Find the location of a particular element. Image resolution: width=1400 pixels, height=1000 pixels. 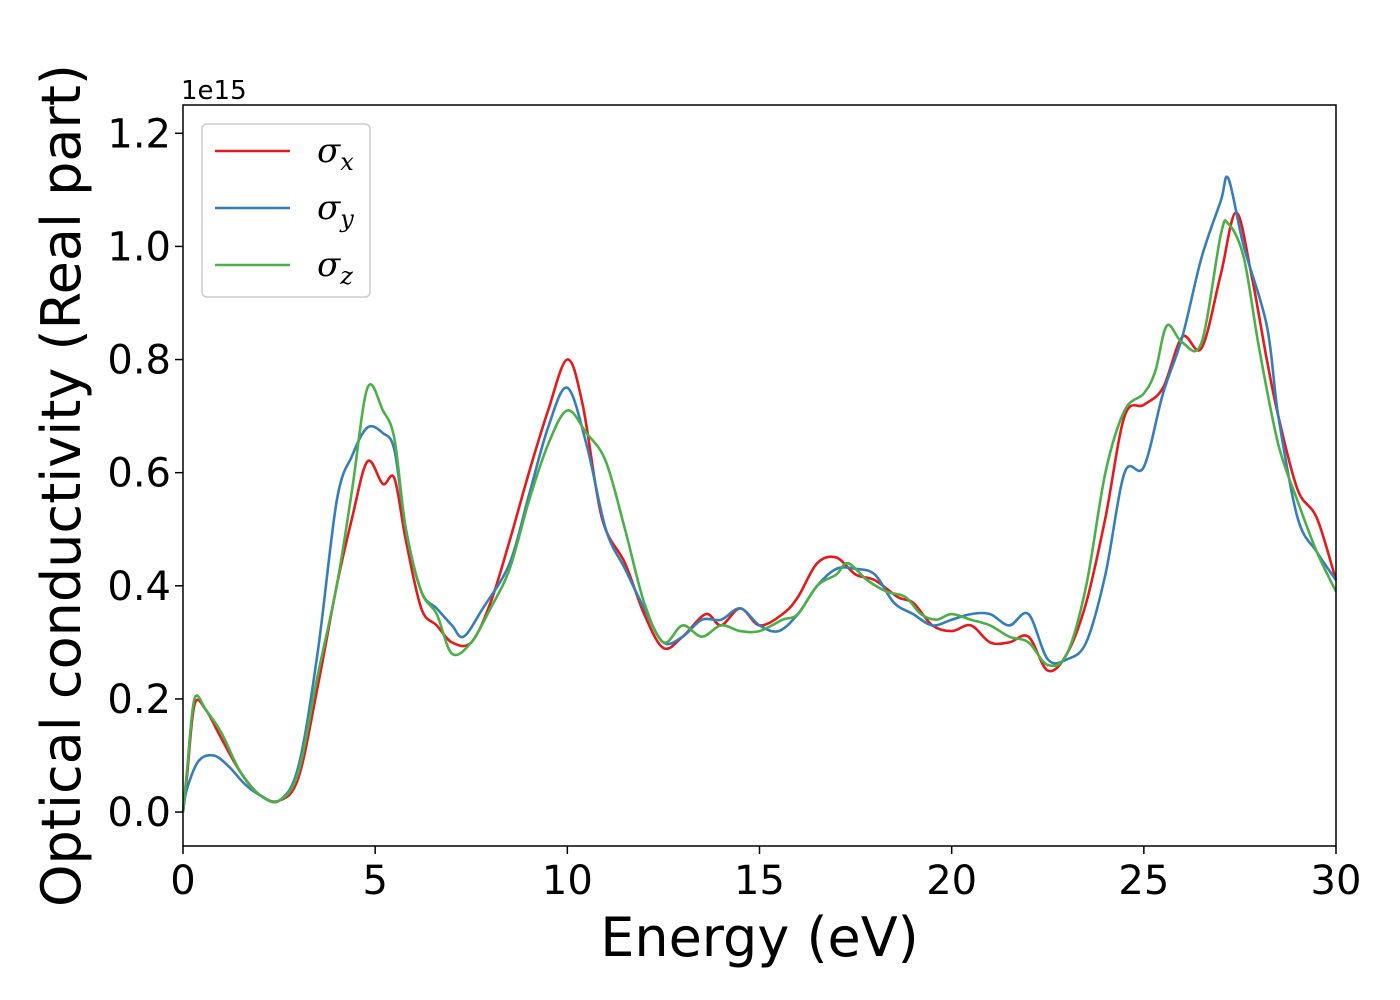

x-tick-label: 10 is located at coordinates (567, 881).